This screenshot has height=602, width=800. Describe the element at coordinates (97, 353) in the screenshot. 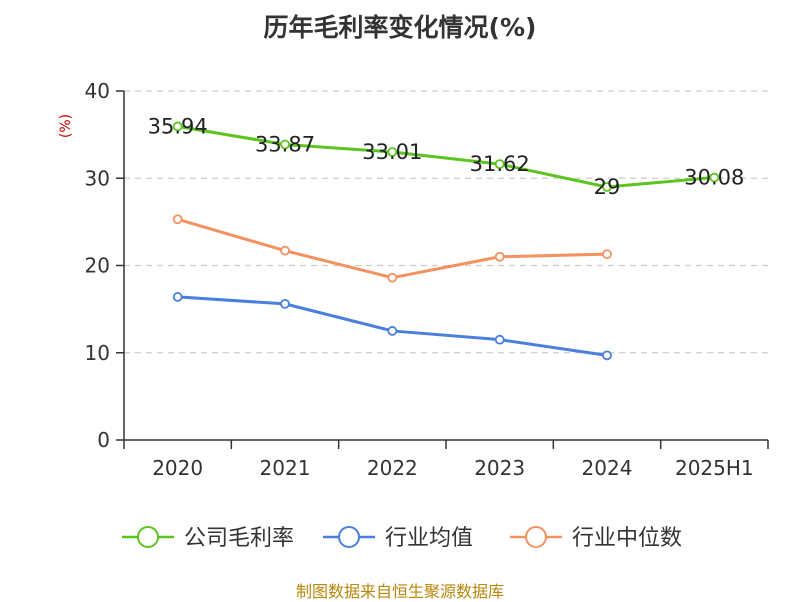

I see `y-tick-label-10: 10` at that location.